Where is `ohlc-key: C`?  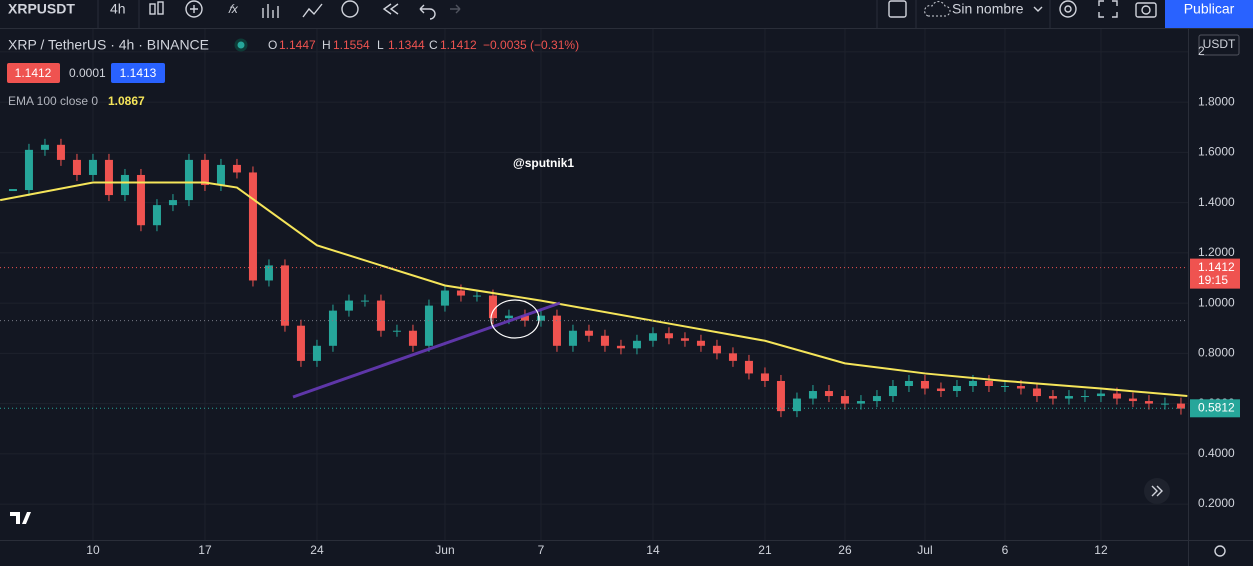 ohlc-key: C is located at coordinates (433, 45).